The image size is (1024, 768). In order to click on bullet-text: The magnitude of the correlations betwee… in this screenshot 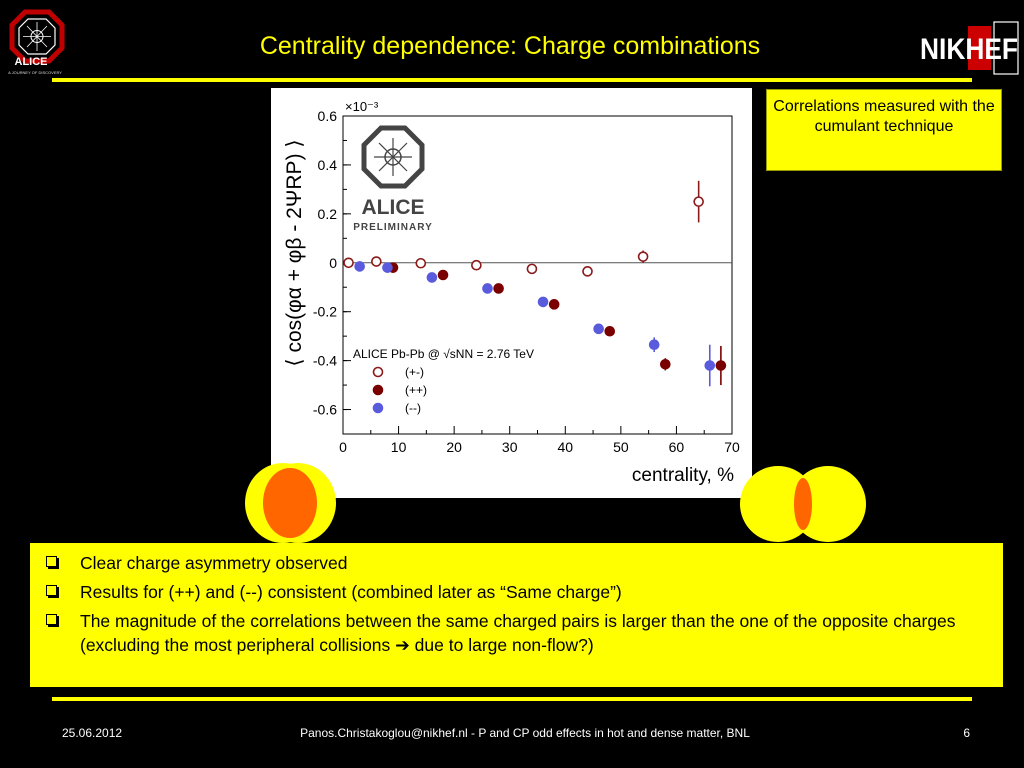, I will do `click(518, 633)`.